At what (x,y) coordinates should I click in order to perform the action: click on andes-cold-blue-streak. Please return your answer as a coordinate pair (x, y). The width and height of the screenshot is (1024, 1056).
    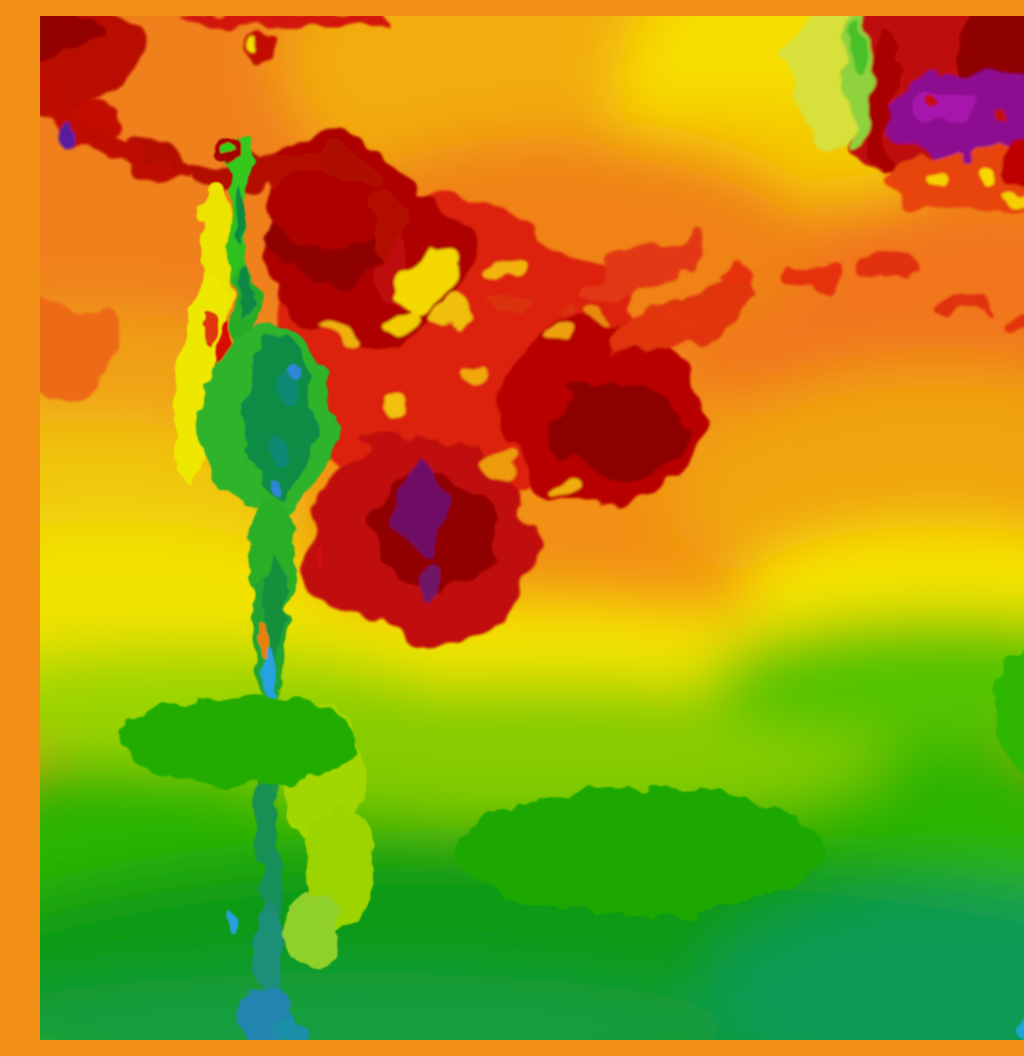
    Looking at the image, I should click on (269, 676).